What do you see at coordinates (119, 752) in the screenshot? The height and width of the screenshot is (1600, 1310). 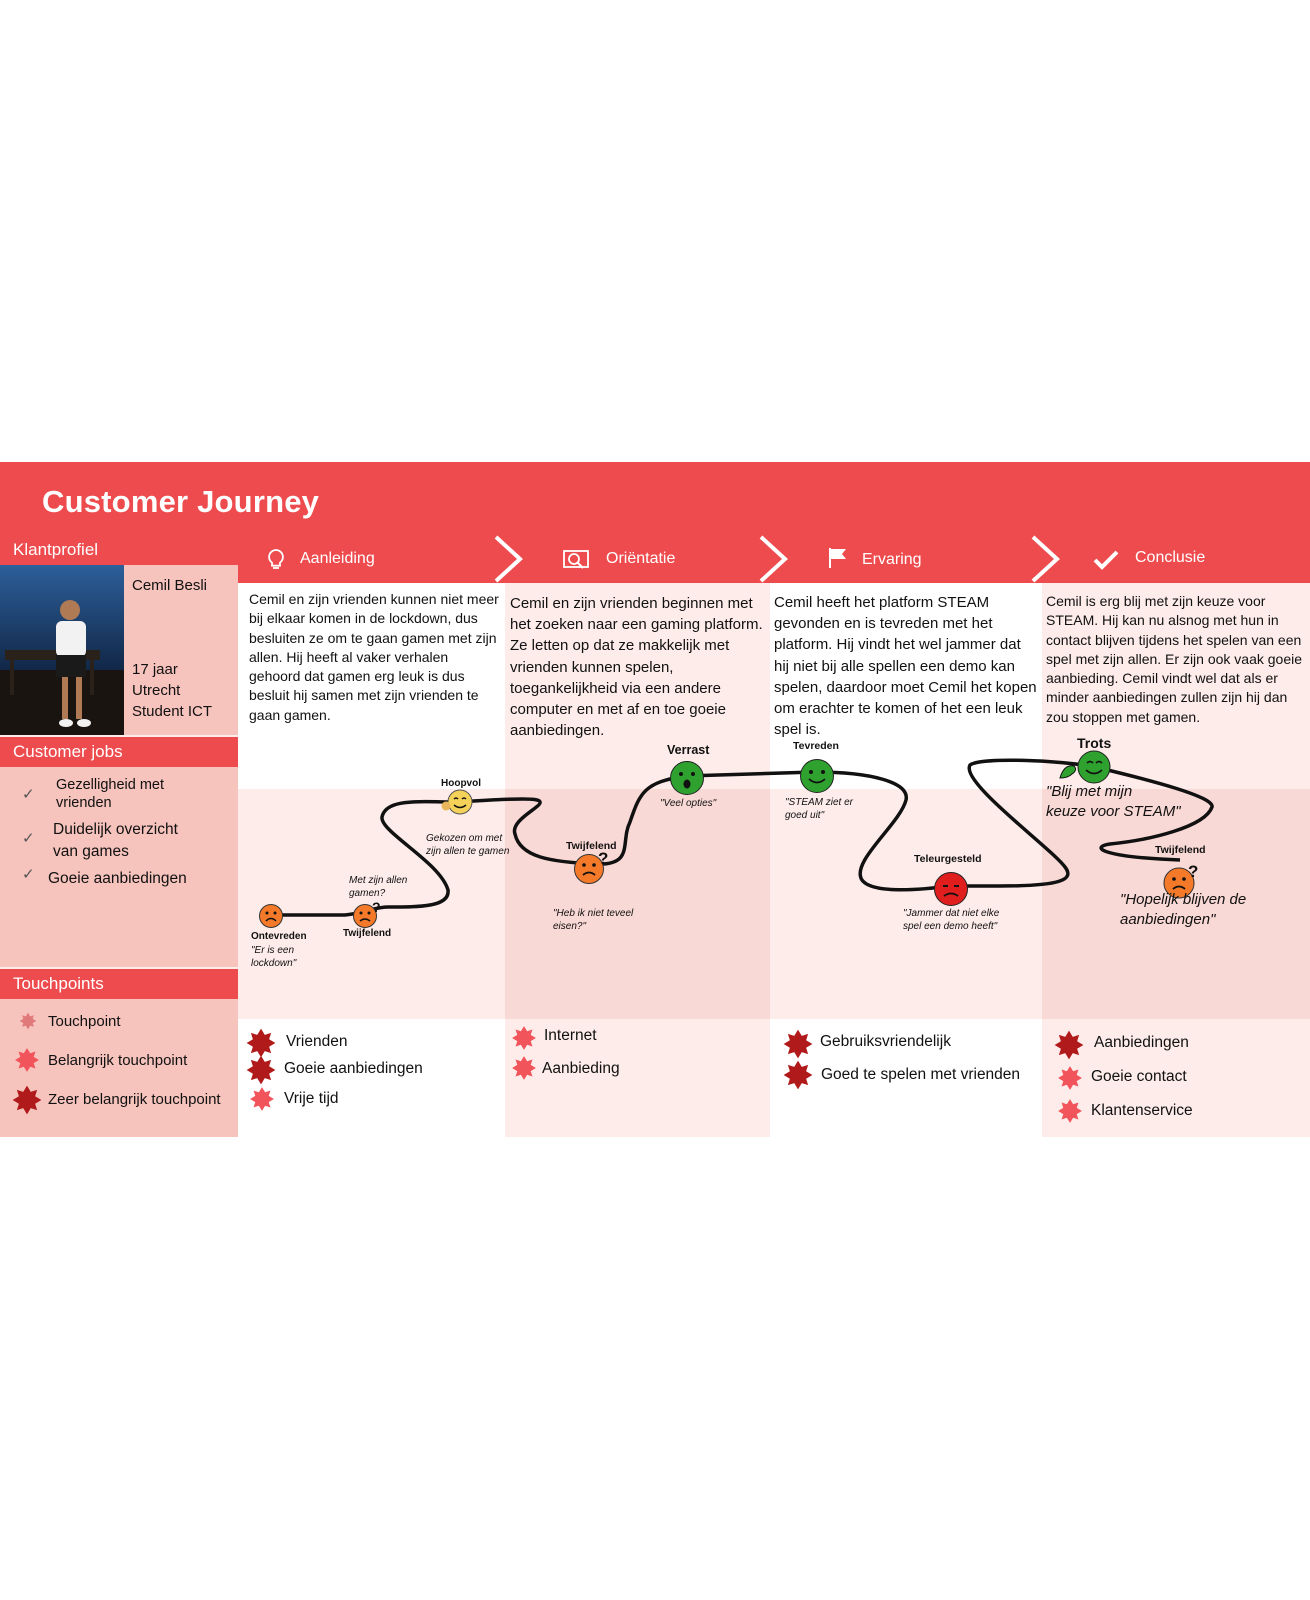 I see `jobs-header: Customer jobs` at bounding box center [119, 752].